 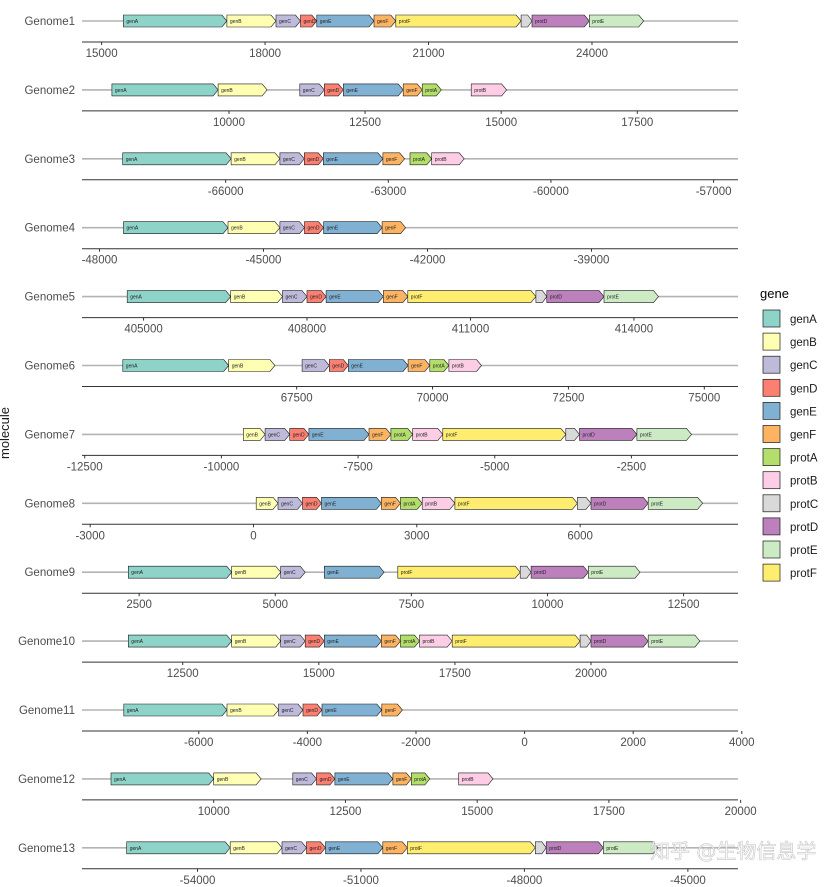 I want to click on legend-swatch-genA, so click(x=771, y=318).